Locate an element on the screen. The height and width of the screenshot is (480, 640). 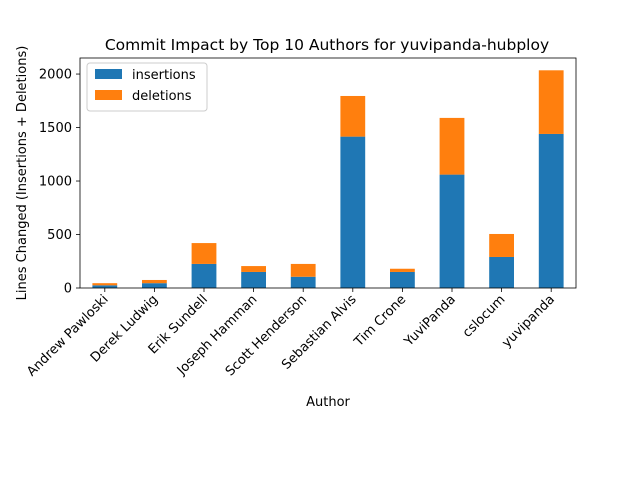
legend-label-deletions: deletions is located at coordinates (162, 96).